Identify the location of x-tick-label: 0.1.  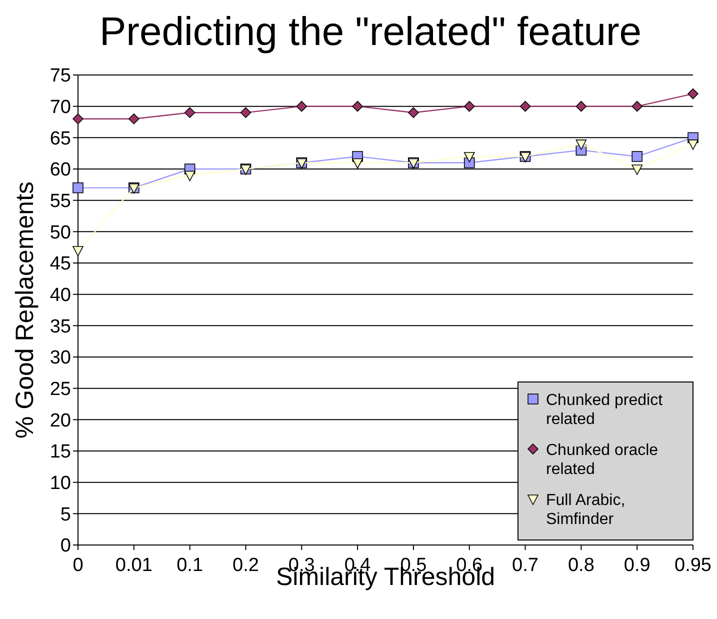
(190, 565).